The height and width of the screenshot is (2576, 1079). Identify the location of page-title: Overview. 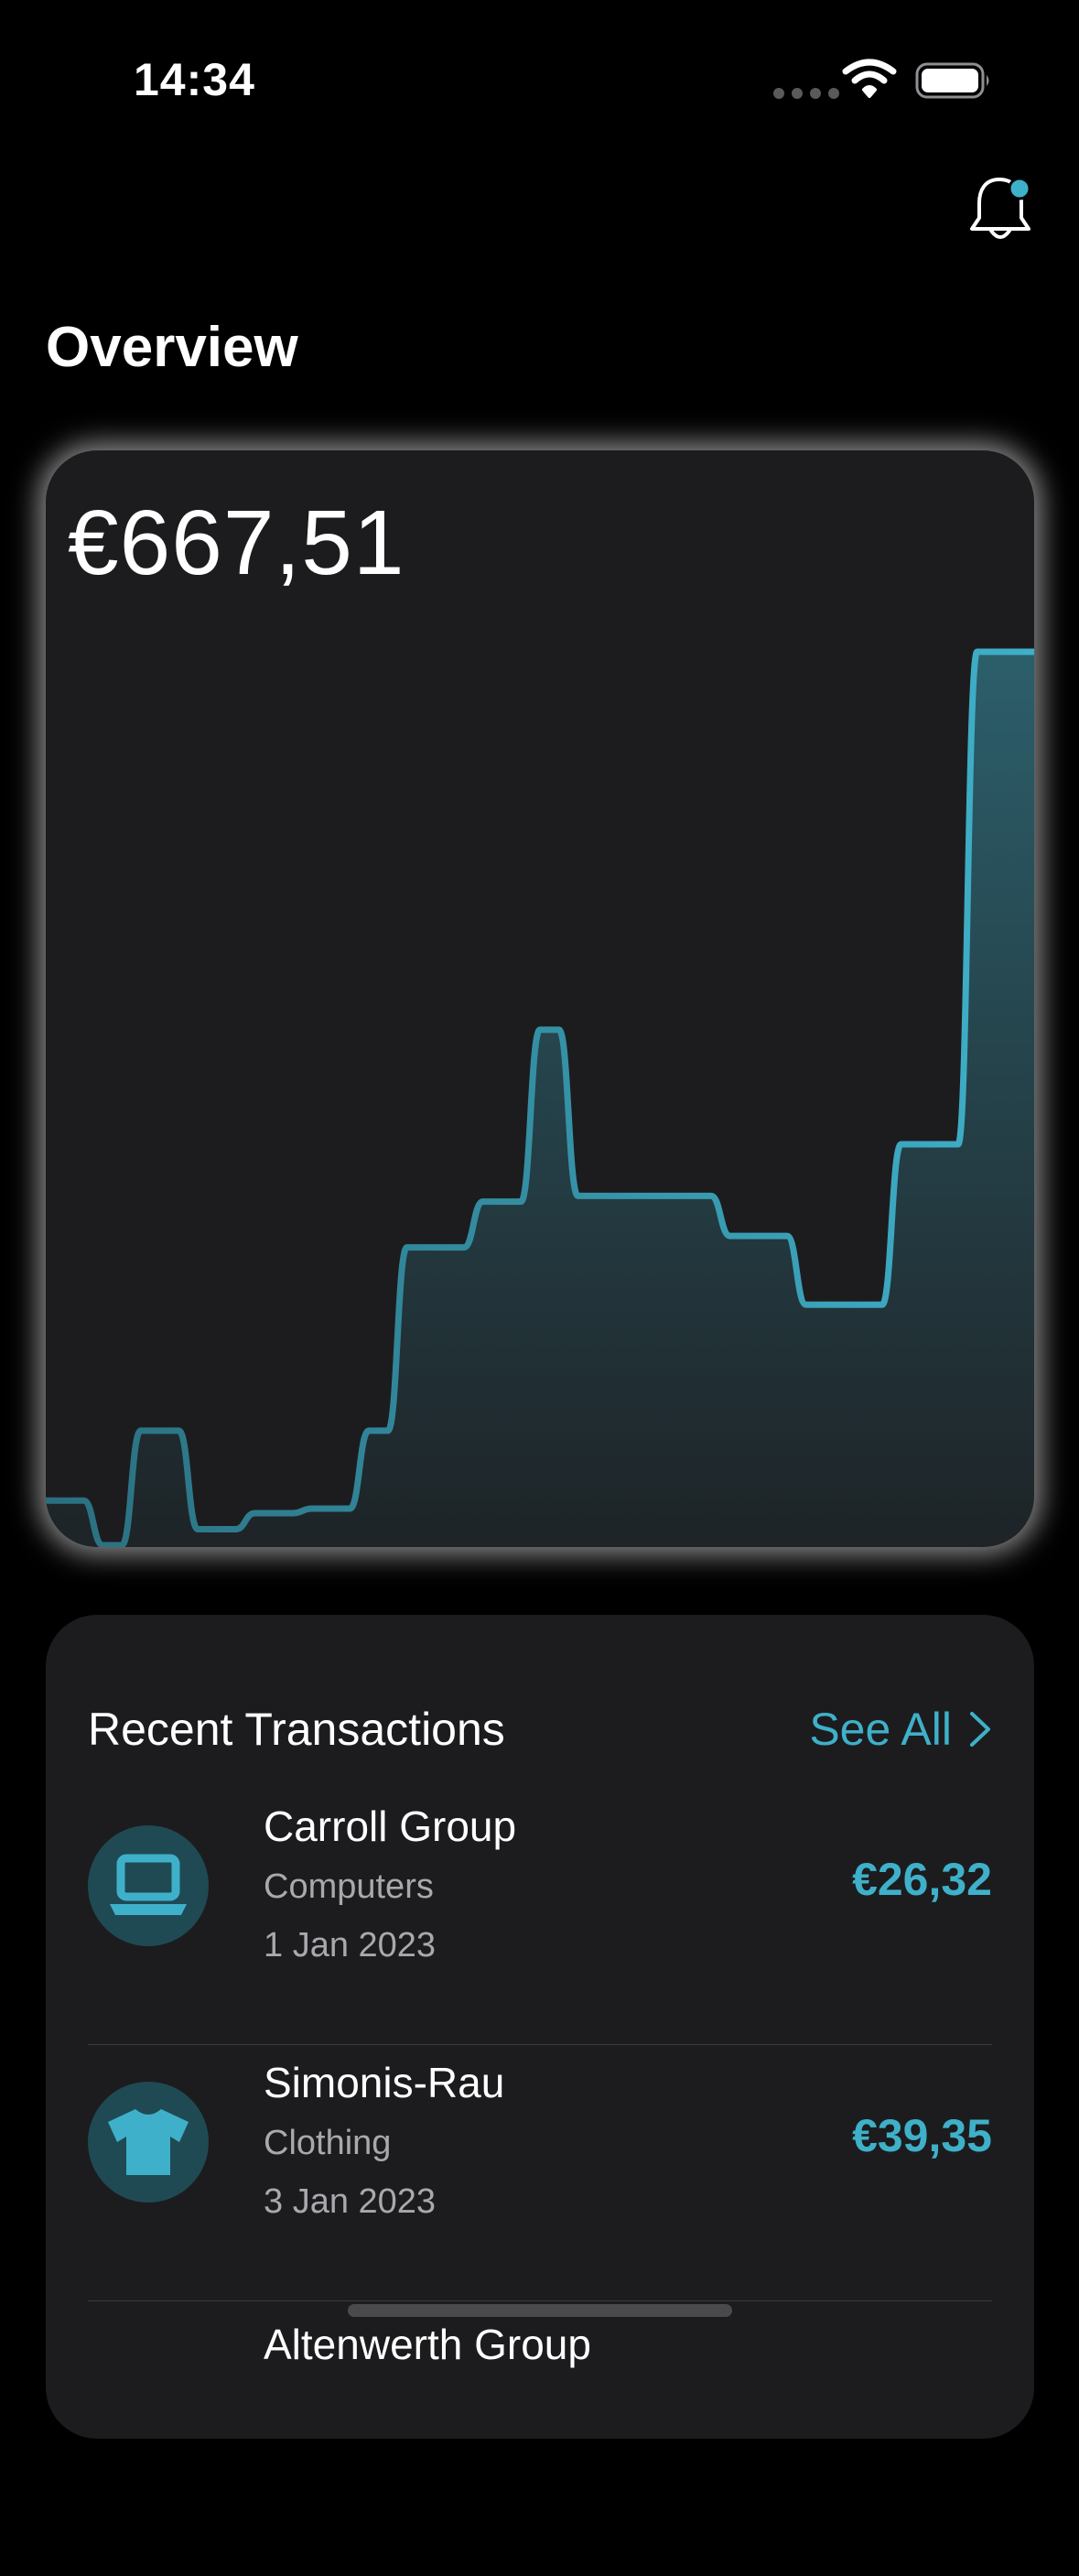
(172, 348).